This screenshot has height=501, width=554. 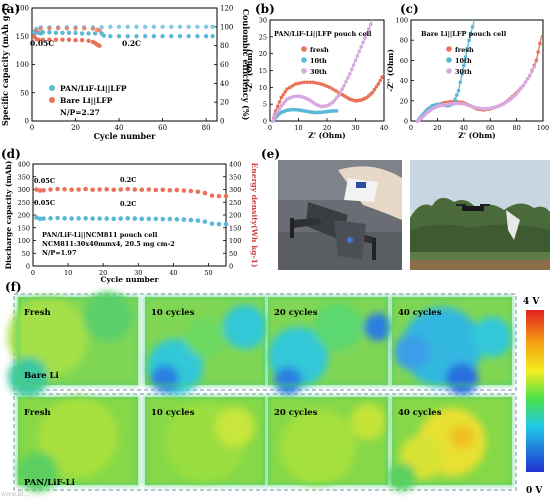 I want to click on y-tick-label: 20, so click(x=263, y=54).